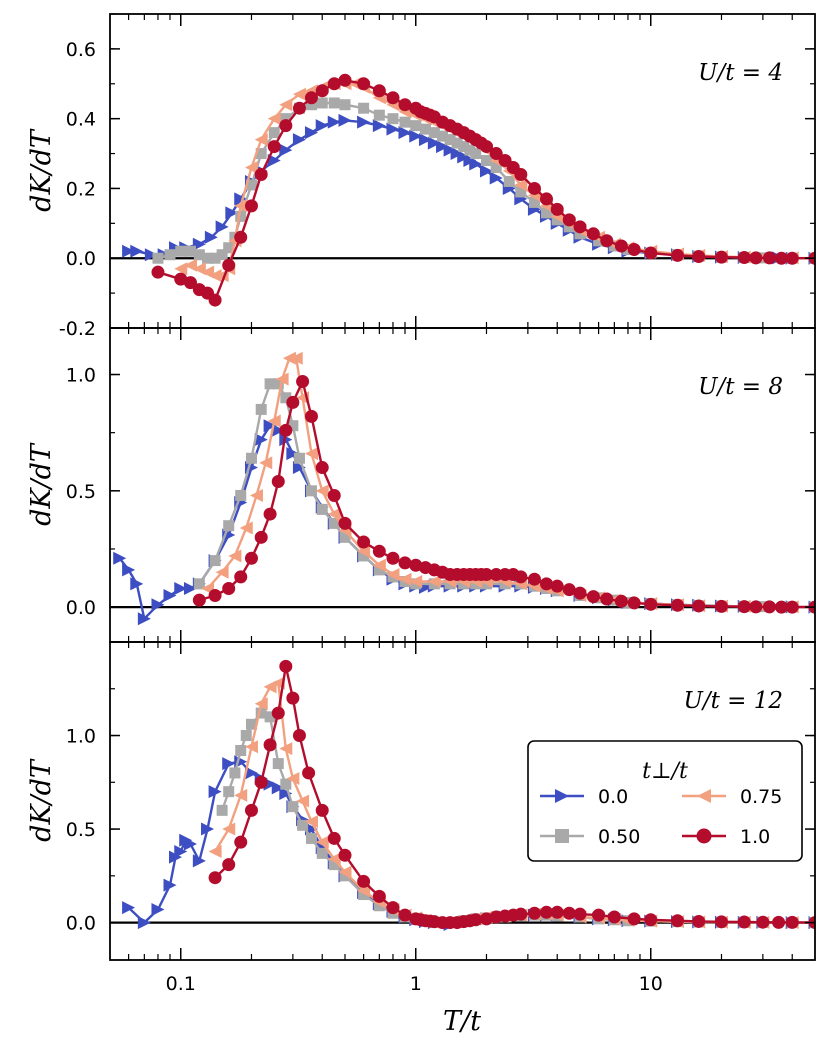 This screenshot has height=1050, width=830. Describe the element at coordinates (41, 800) in the screenshot. I see `y-axis-label-bottom: dK/dT` at that location.